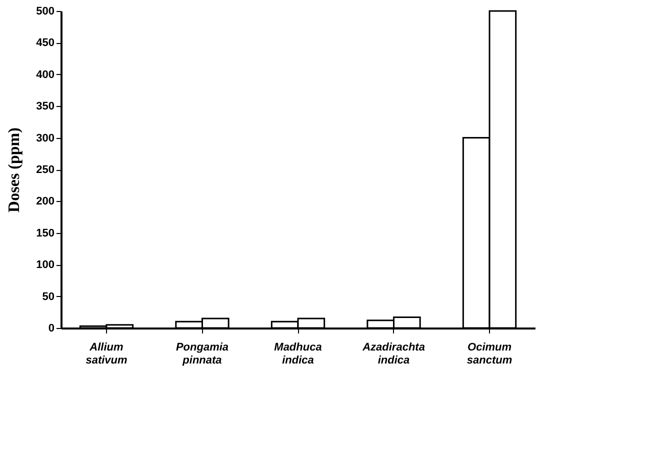  What do you see at coordinates (298, 354) in the screenshot?
I see `x-tick-label: Madhuca indica` at bounding box center [298, 354].